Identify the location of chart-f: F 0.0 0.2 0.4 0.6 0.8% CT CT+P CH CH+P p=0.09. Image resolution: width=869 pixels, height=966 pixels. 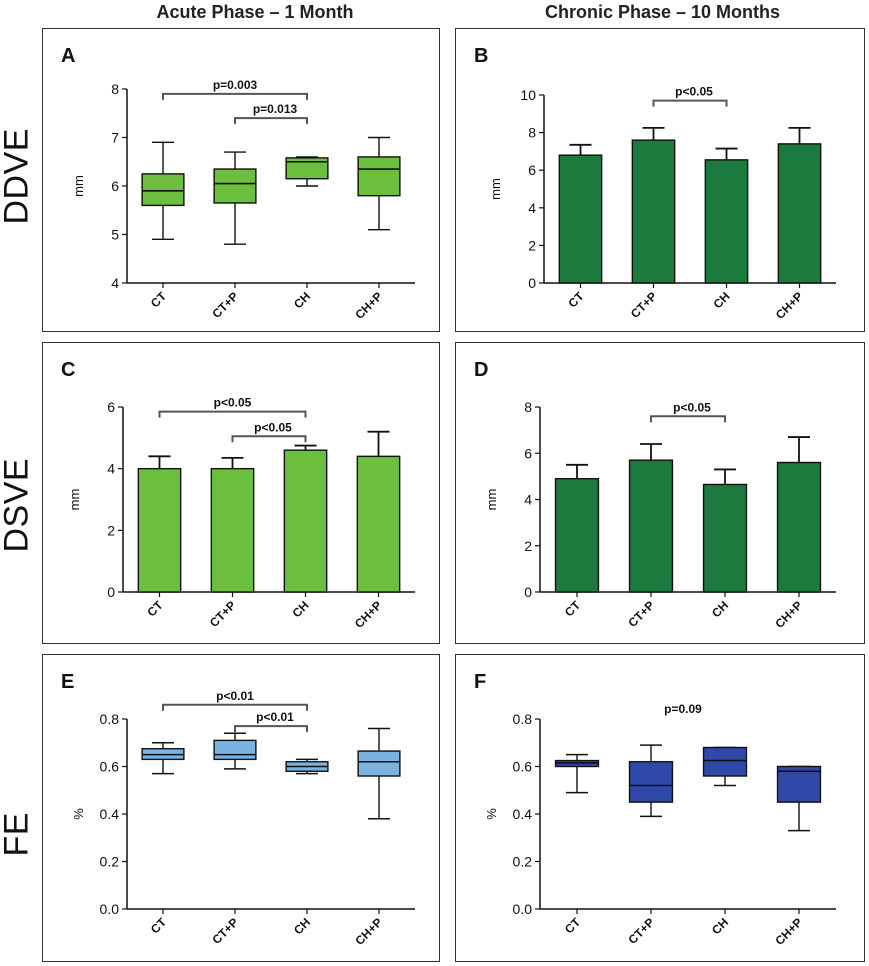
(655, 809).